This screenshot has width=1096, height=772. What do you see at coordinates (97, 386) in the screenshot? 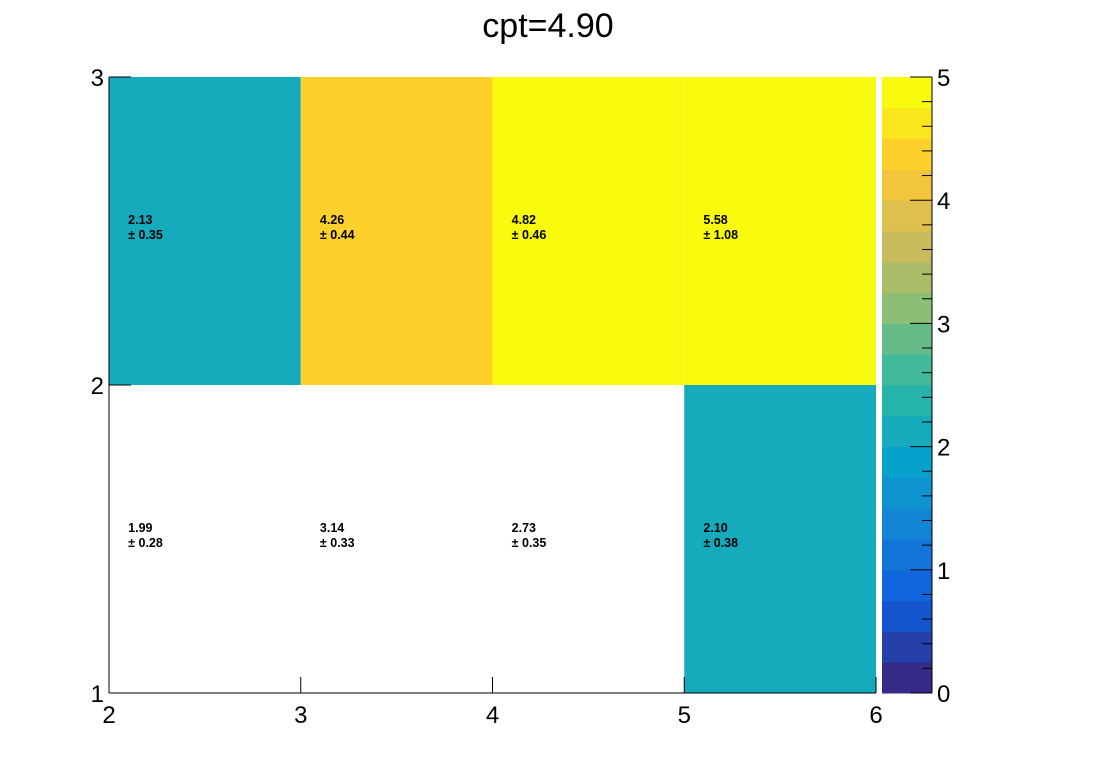
I see `y-tick-label: 2` at bounding box center [97, 386].